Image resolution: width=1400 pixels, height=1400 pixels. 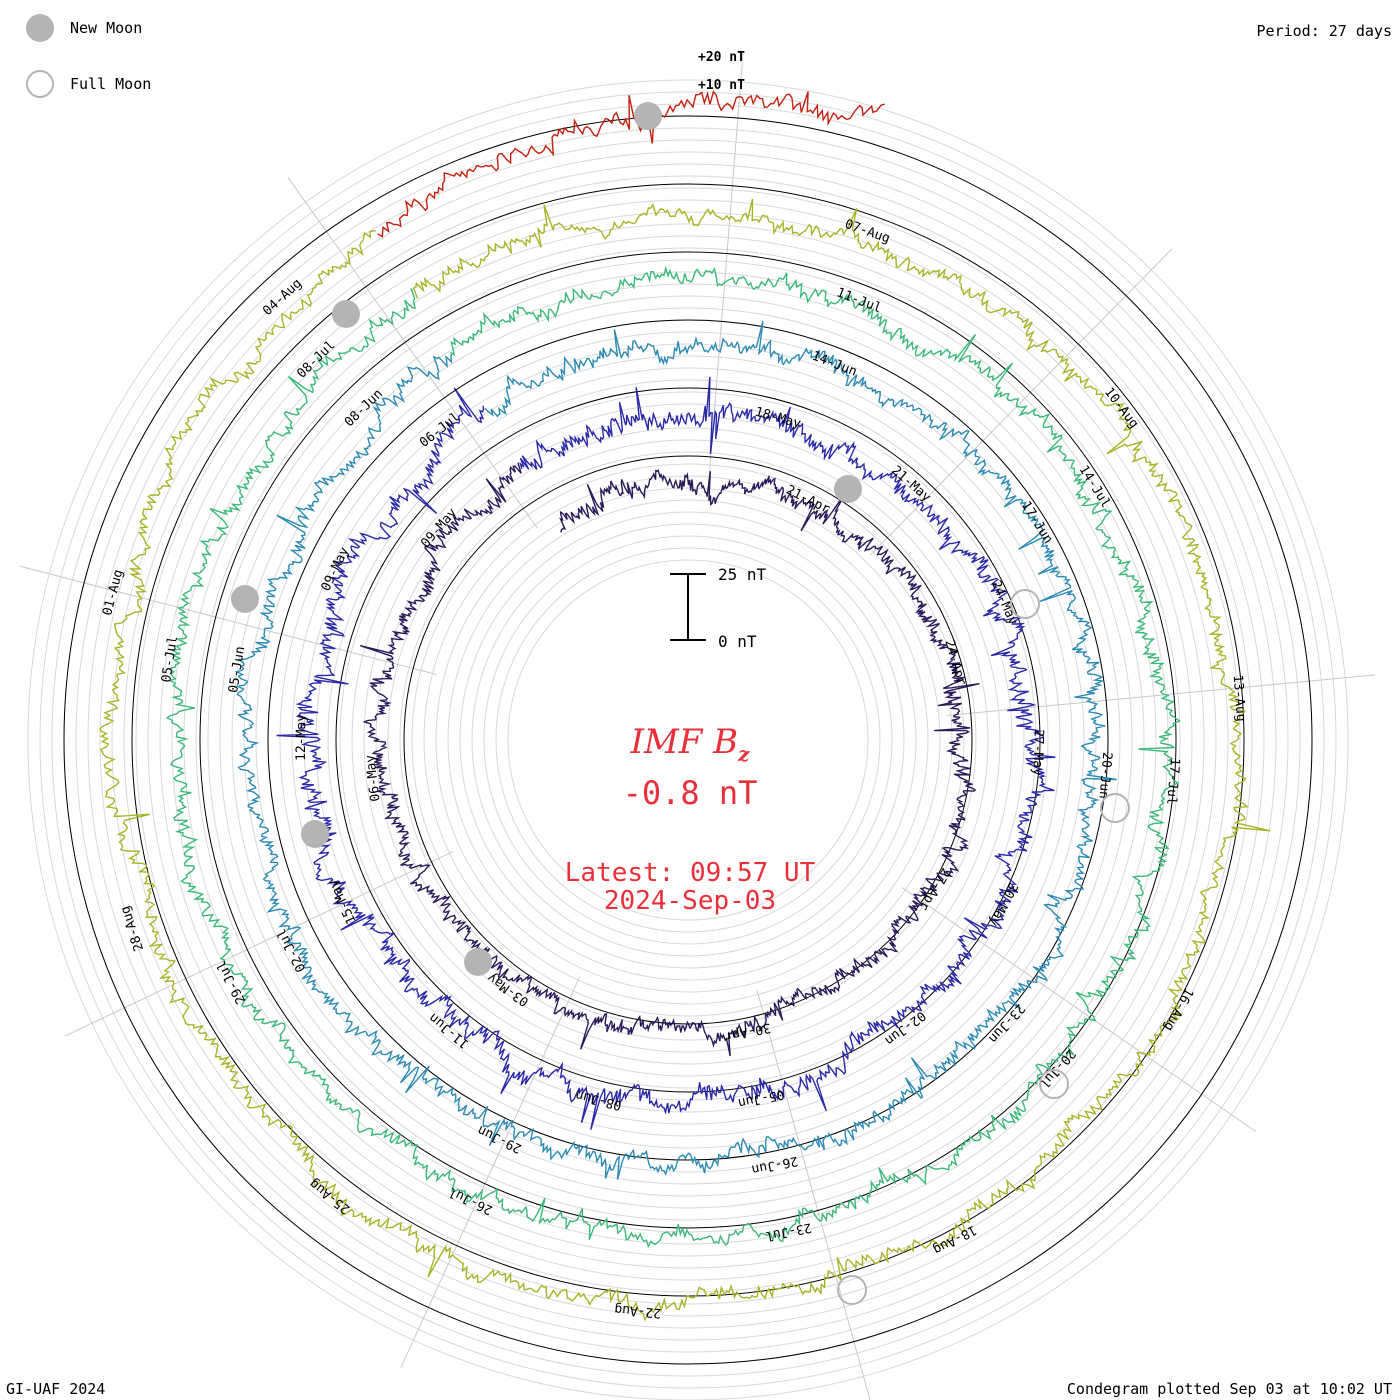 I want to click on full-moon-icon, so click(x=40, y=84).